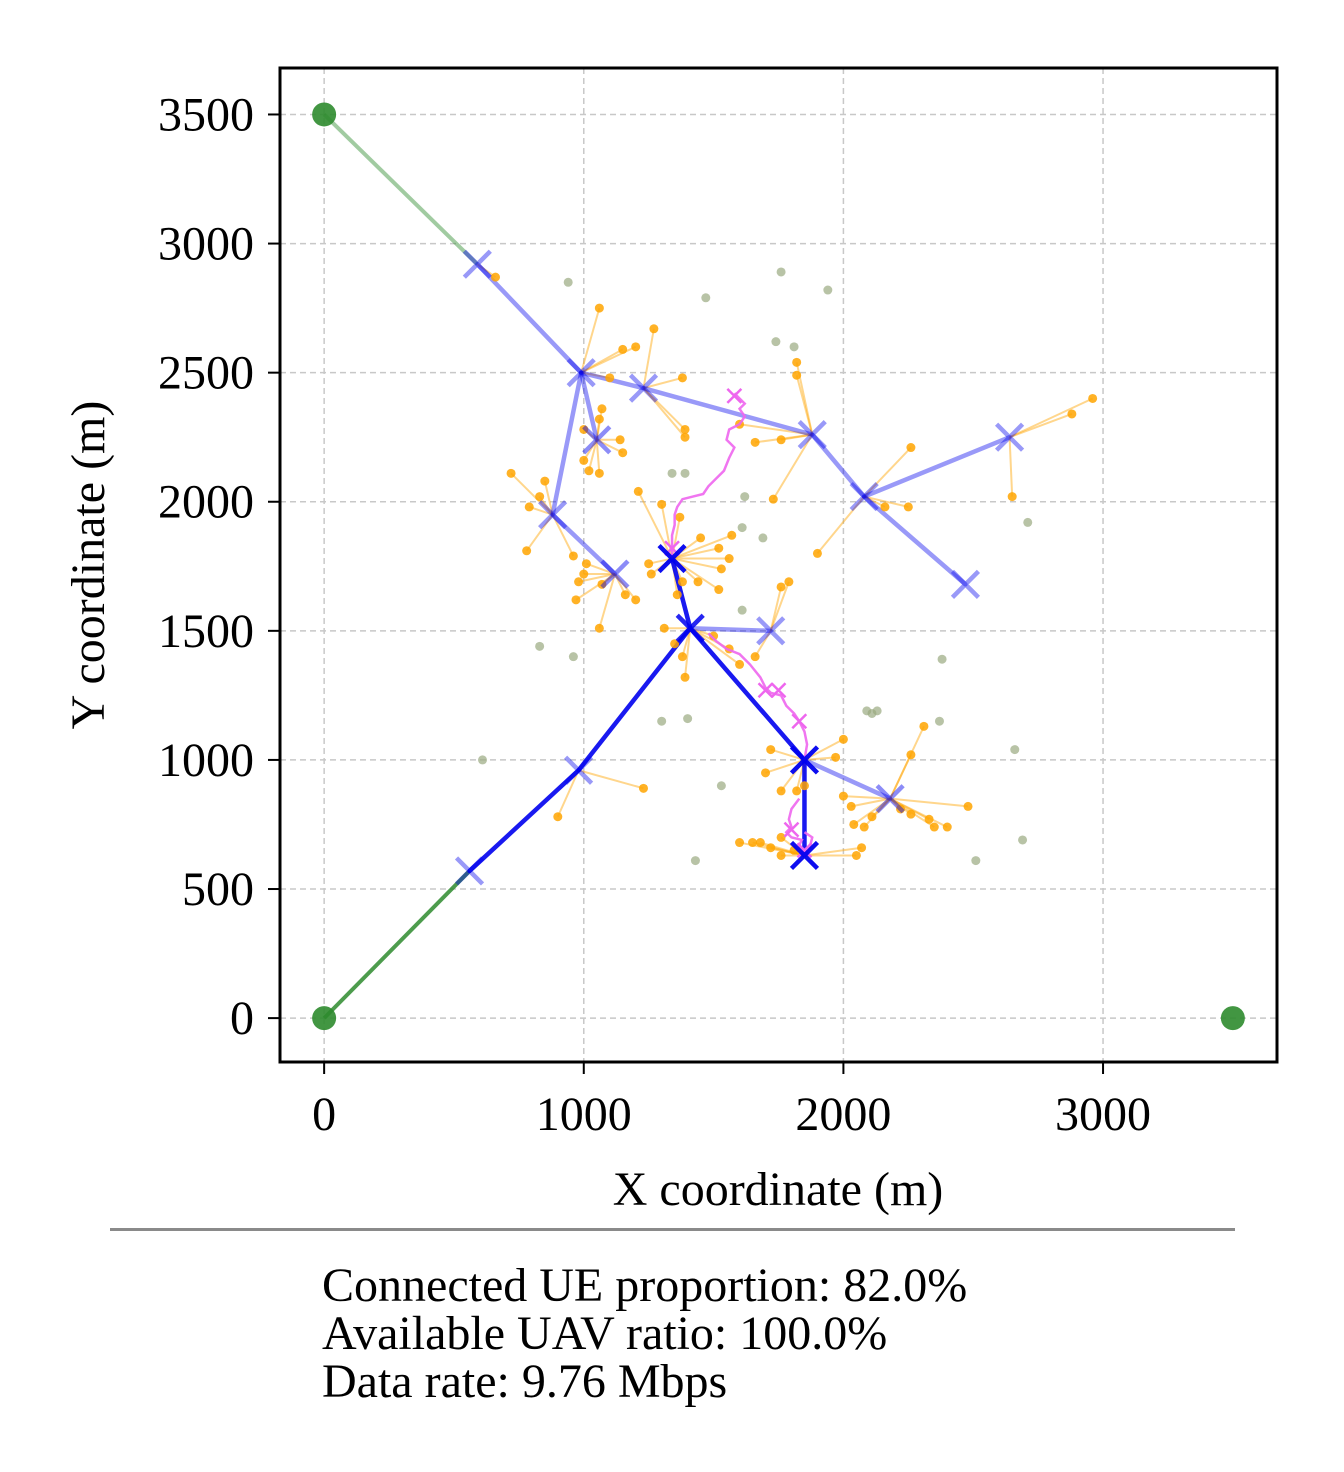  I want to click on x-tick-label: 0, so click(324, 1114).